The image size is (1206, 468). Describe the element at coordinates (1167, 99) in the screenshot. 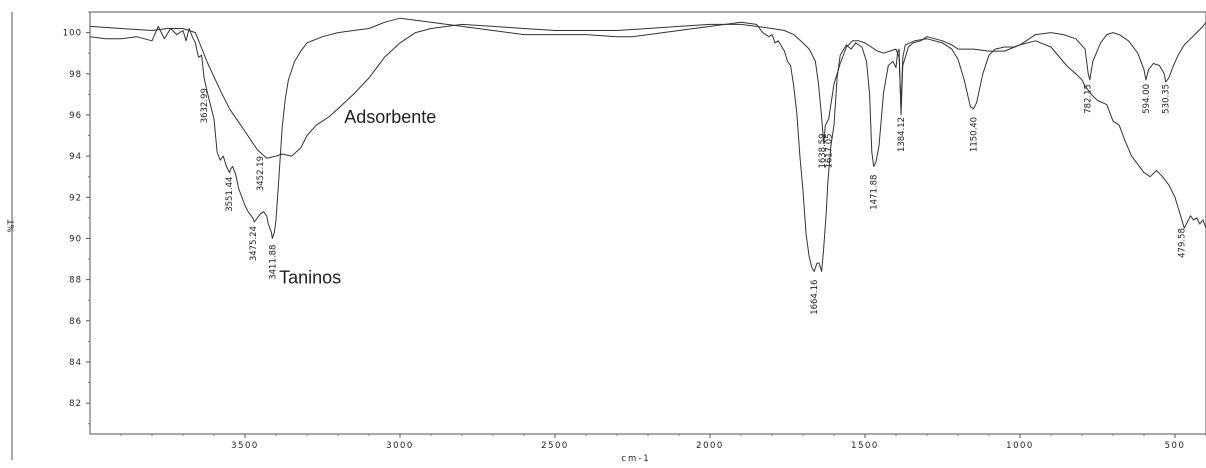

I see `peak-label: 530.35` at that location.